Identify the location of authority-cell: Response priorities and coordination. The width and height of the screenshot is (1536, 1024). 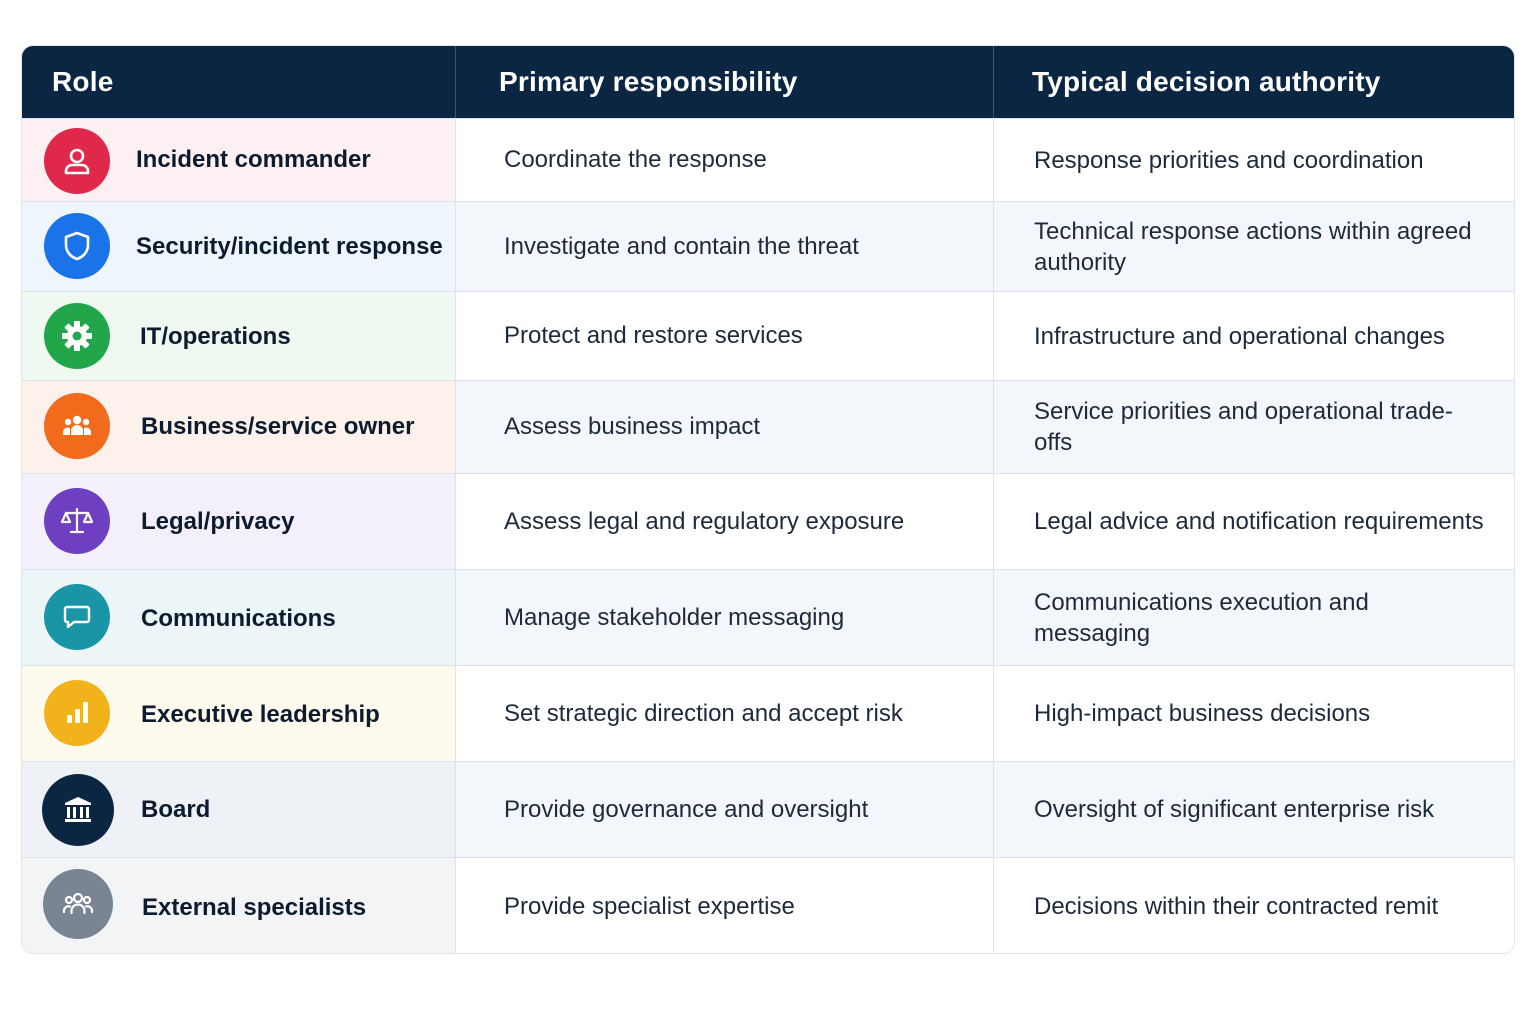
(1253, 160).